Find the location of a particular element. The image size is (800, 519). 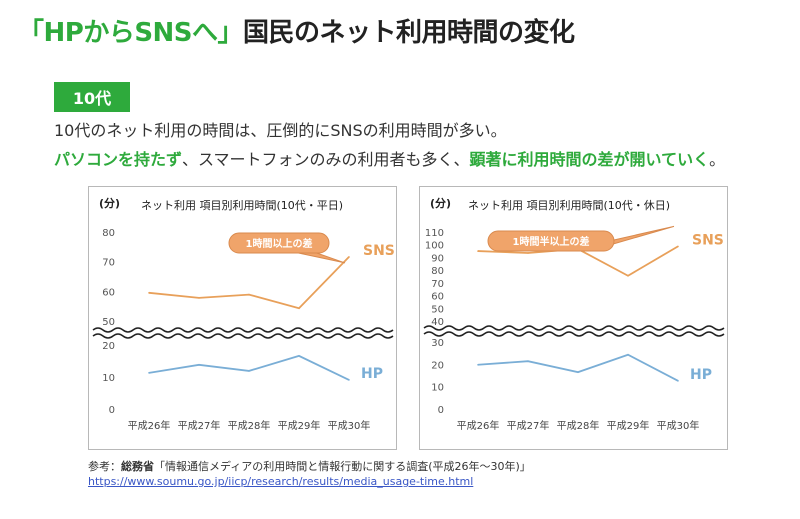

chart-title: ネット利用 項目別利用時間(10代・平日) is located at coordinates (242, 205).